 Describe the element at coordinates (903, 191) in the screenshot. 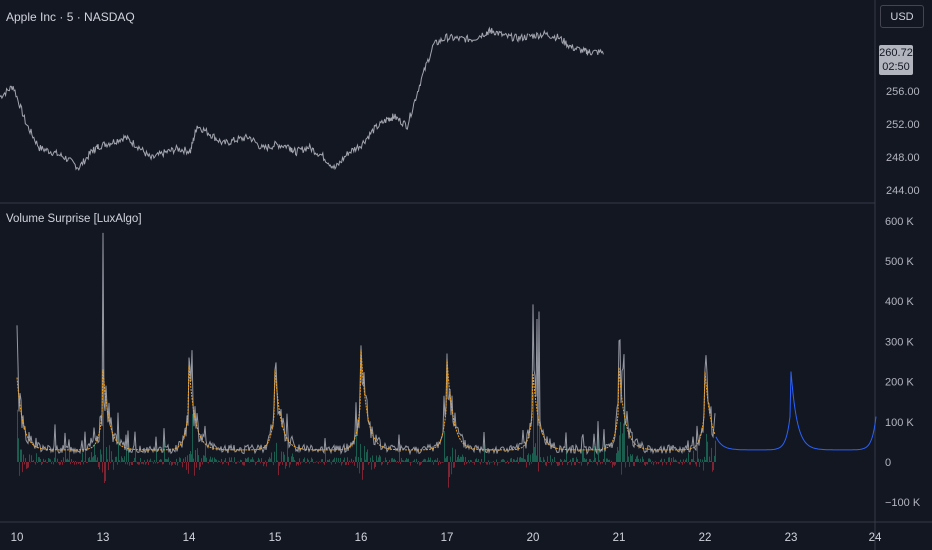

I see `price-tick-label: 244.00` at that location.